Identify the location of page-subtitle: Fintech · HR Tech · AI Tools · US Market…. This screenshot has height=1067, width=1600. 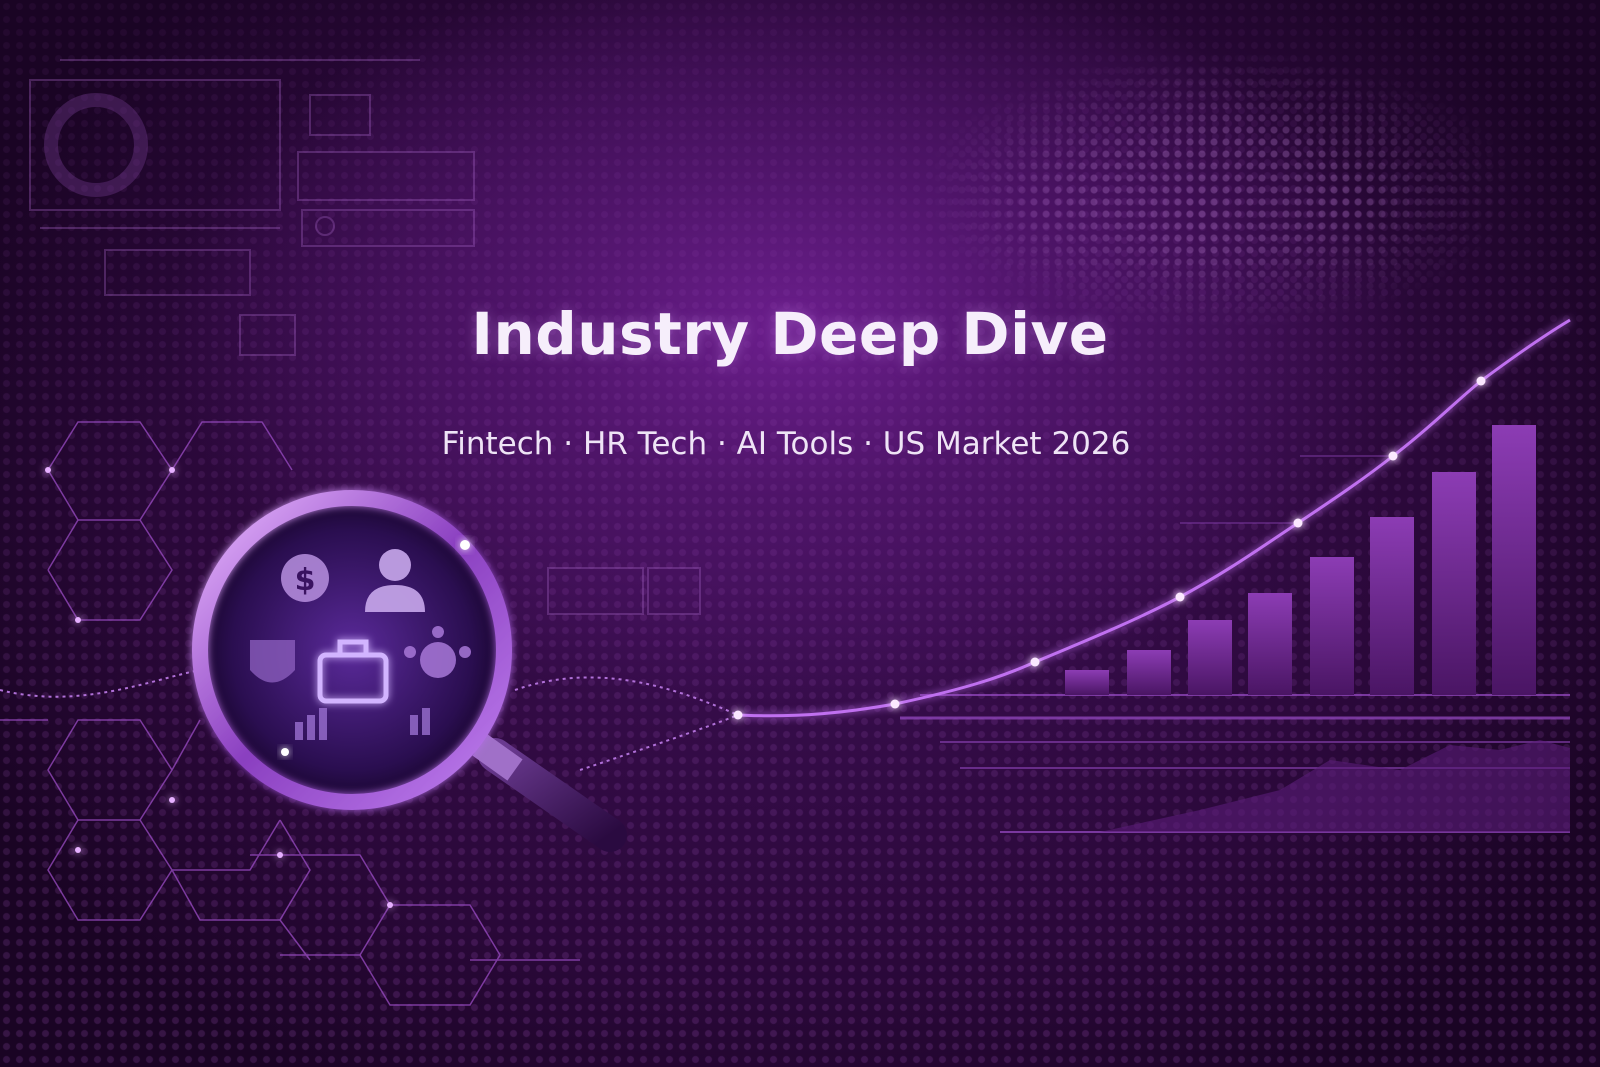
(786, 444).